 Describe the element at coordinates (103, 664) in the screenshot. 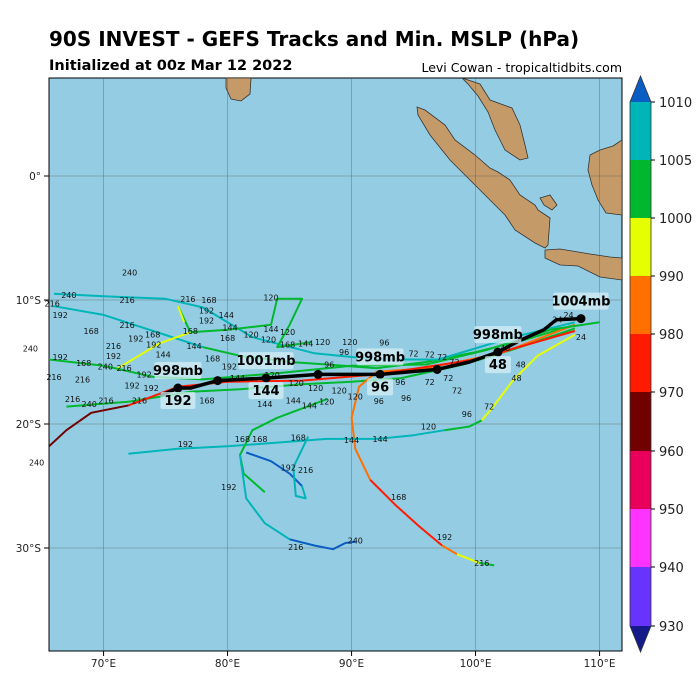

I see `lon-label: 70°E` at that location.